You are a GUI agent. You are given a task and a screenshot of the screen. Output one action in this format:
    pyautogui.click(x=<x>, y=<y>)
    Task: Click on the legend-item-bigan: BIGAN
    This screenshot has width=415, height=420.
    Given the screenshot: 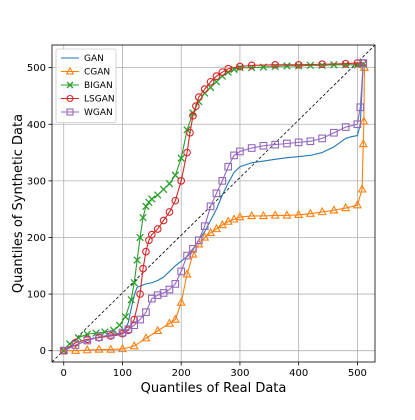 What is the action you would take?
    pyautogui.click(x=87, y=86)
    